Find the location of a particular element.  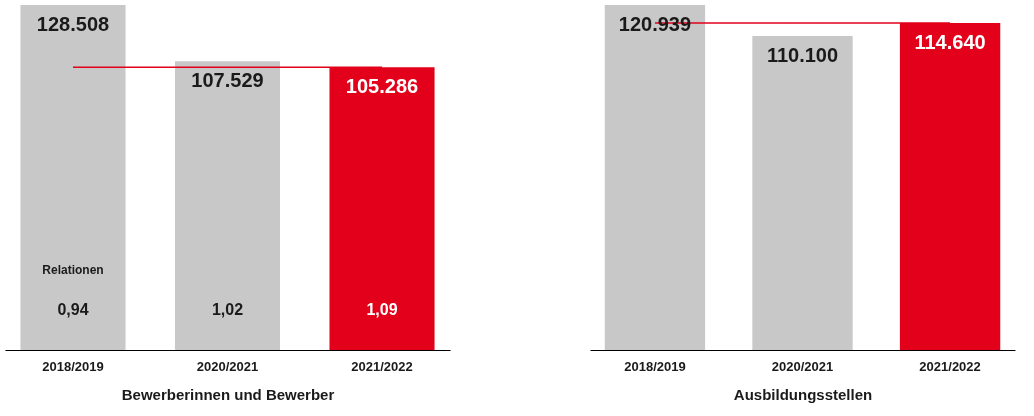

data-label: 114.640 is located at coordinates (950, 41).